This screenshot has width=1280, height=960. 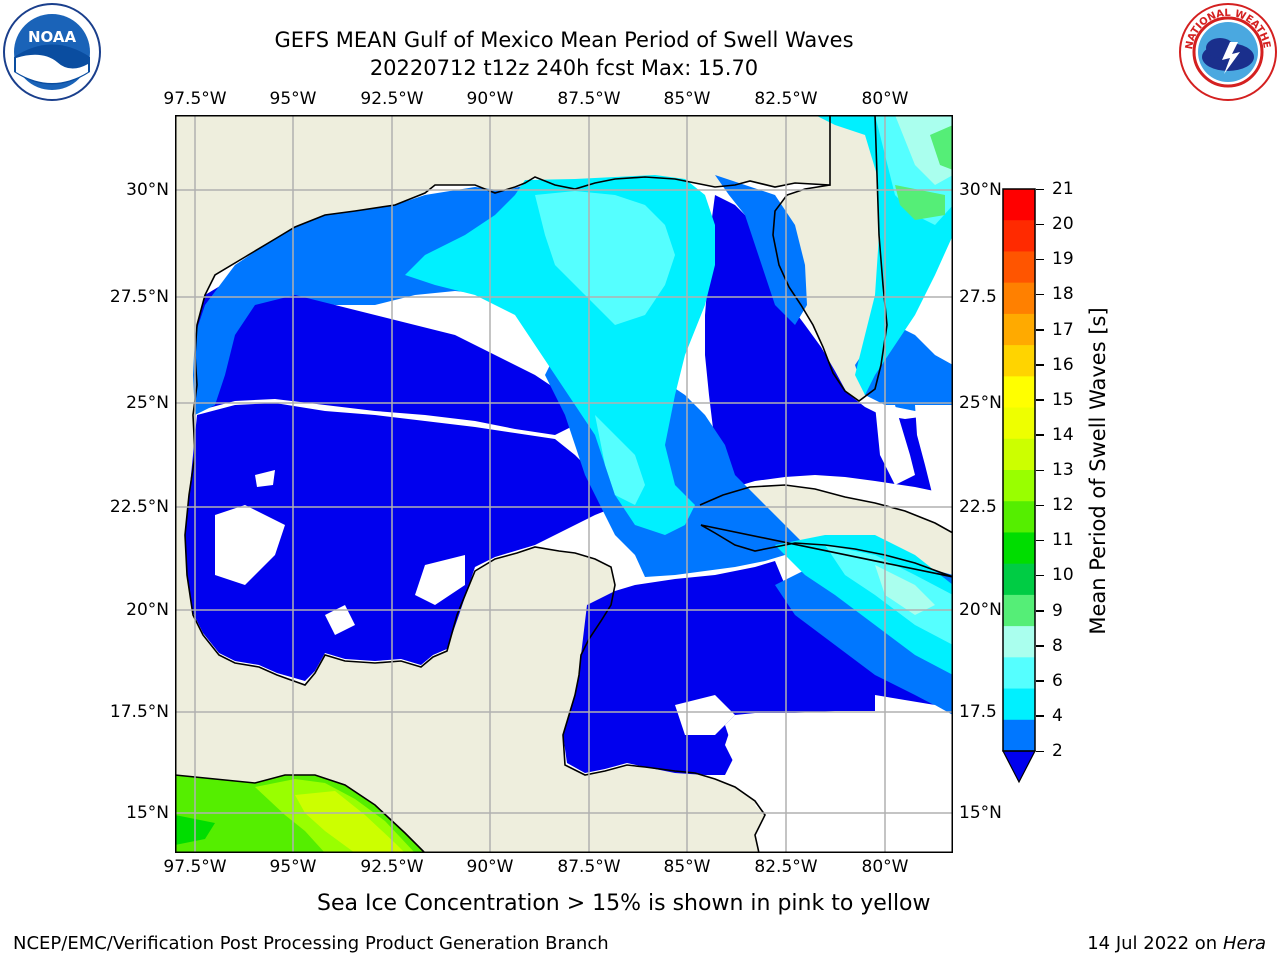 I want to click on swell-green, so click(x=924, y=172).